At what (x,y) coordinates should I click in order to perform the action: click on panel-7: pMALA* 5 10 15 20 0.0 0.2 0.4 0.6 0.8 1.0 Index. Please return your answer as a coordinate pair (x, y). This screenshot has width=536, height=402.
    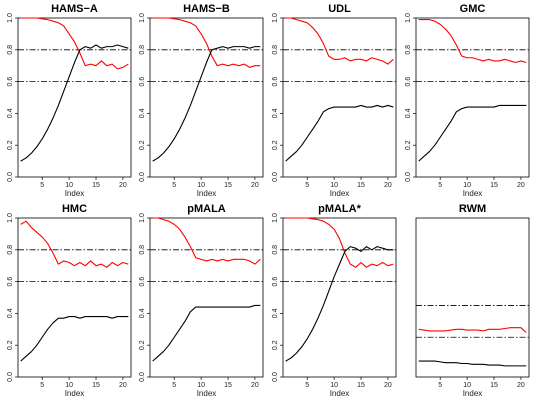
    Looking at the image, I should click on (334, 300).